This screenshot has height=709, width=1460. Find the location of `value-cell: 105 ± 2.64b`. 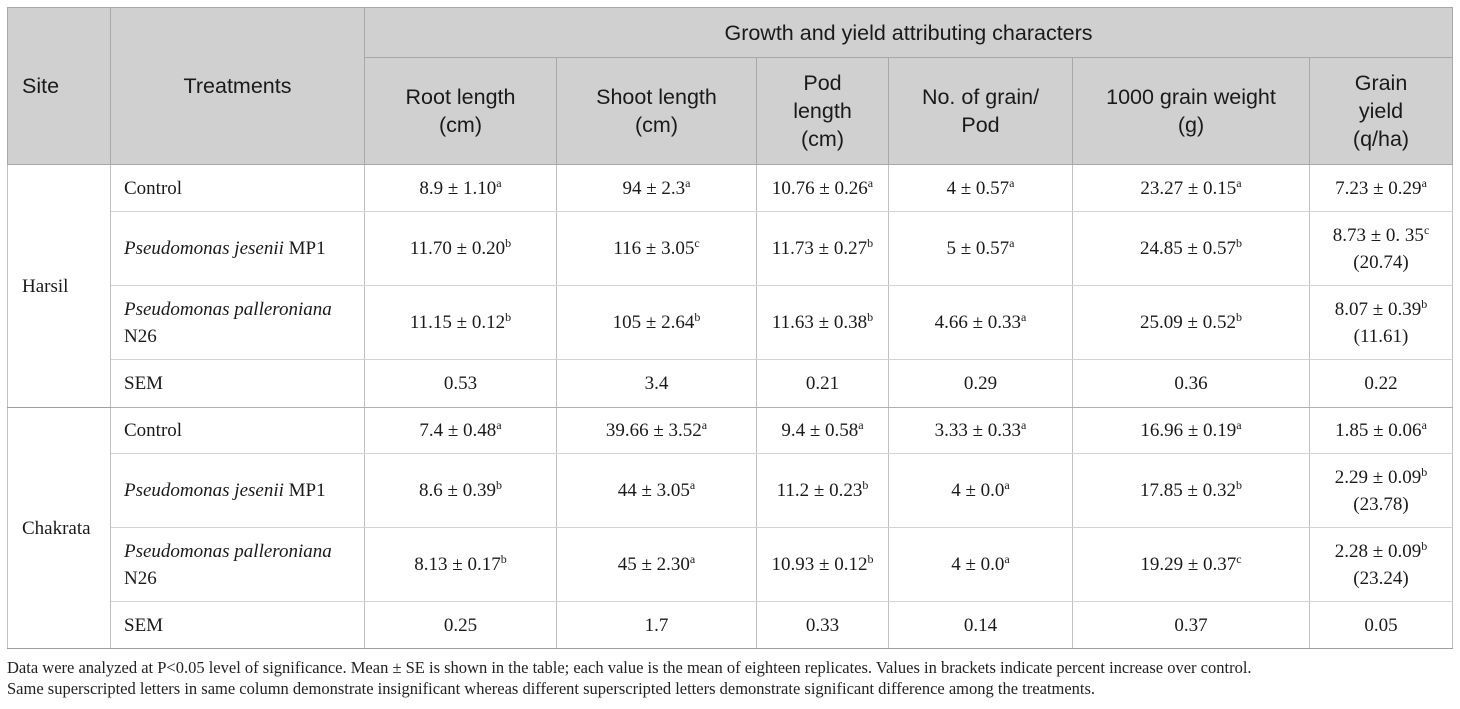

value-cell: 105 ± 2.64b is located at coordinates (656, 322).